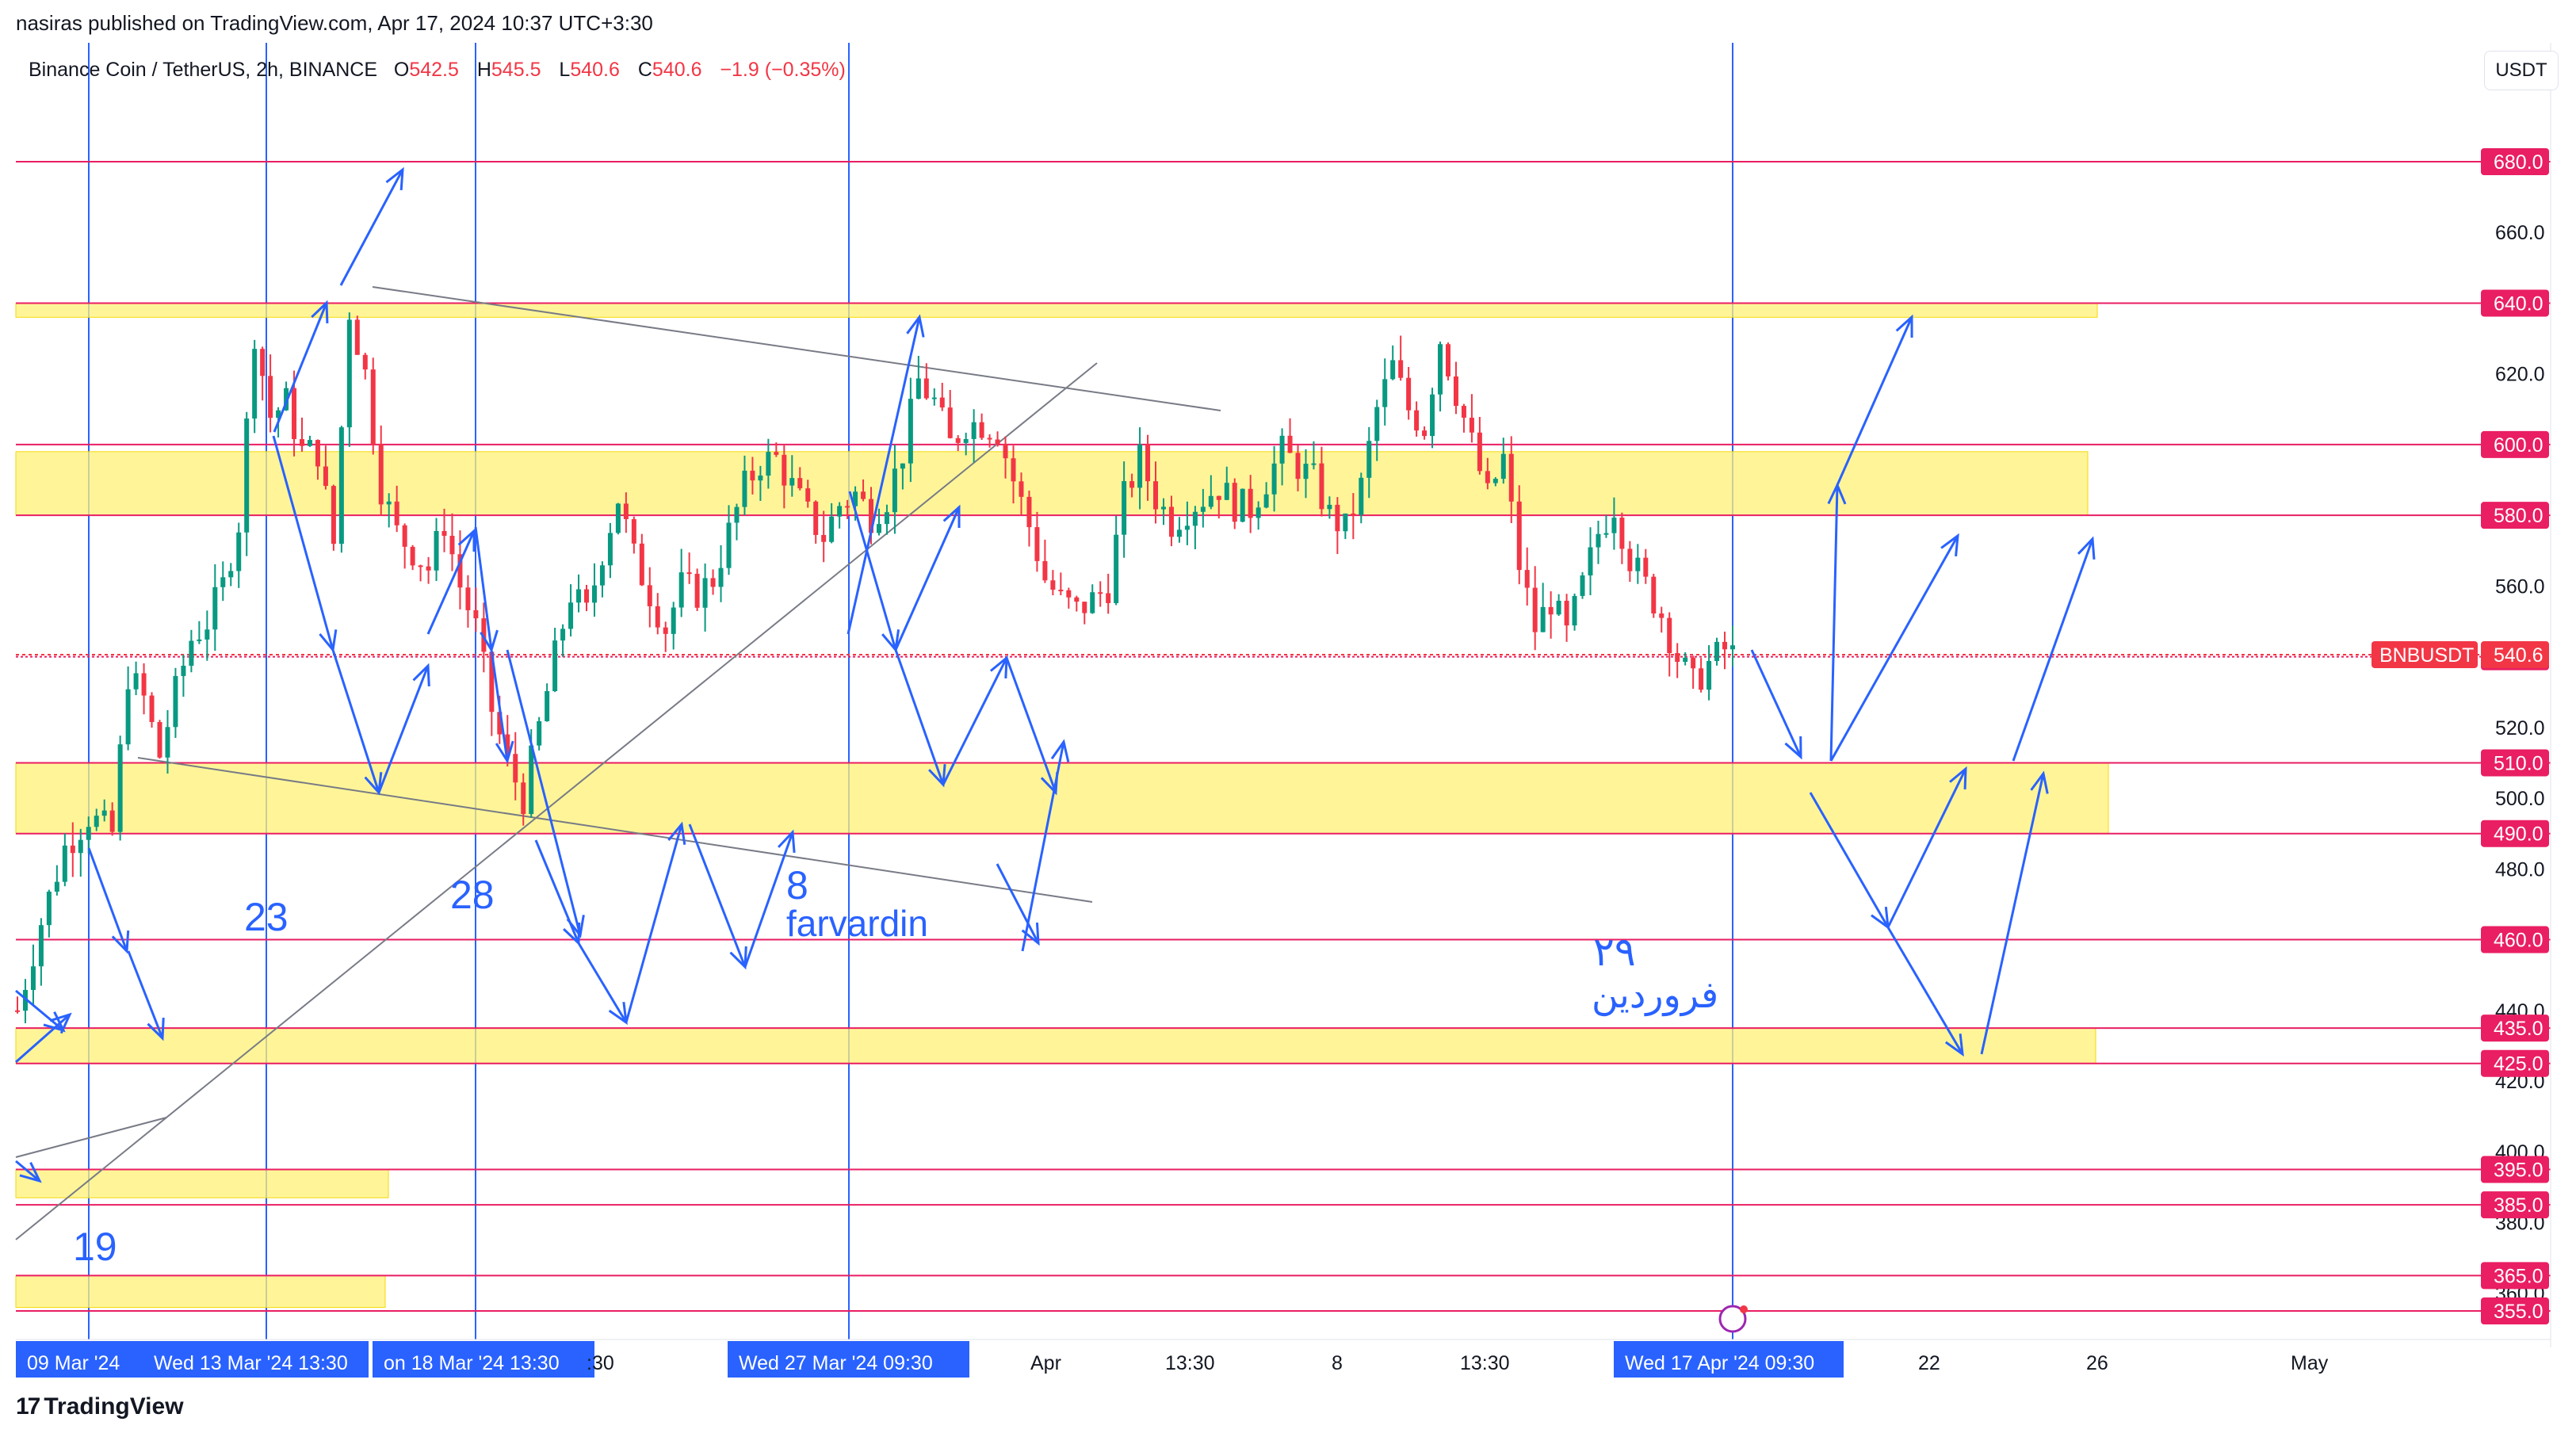 The image size is (2576, 1433). Describe the element at coordinates (615, 830) in the screenshot. I see `trendline` at that location.